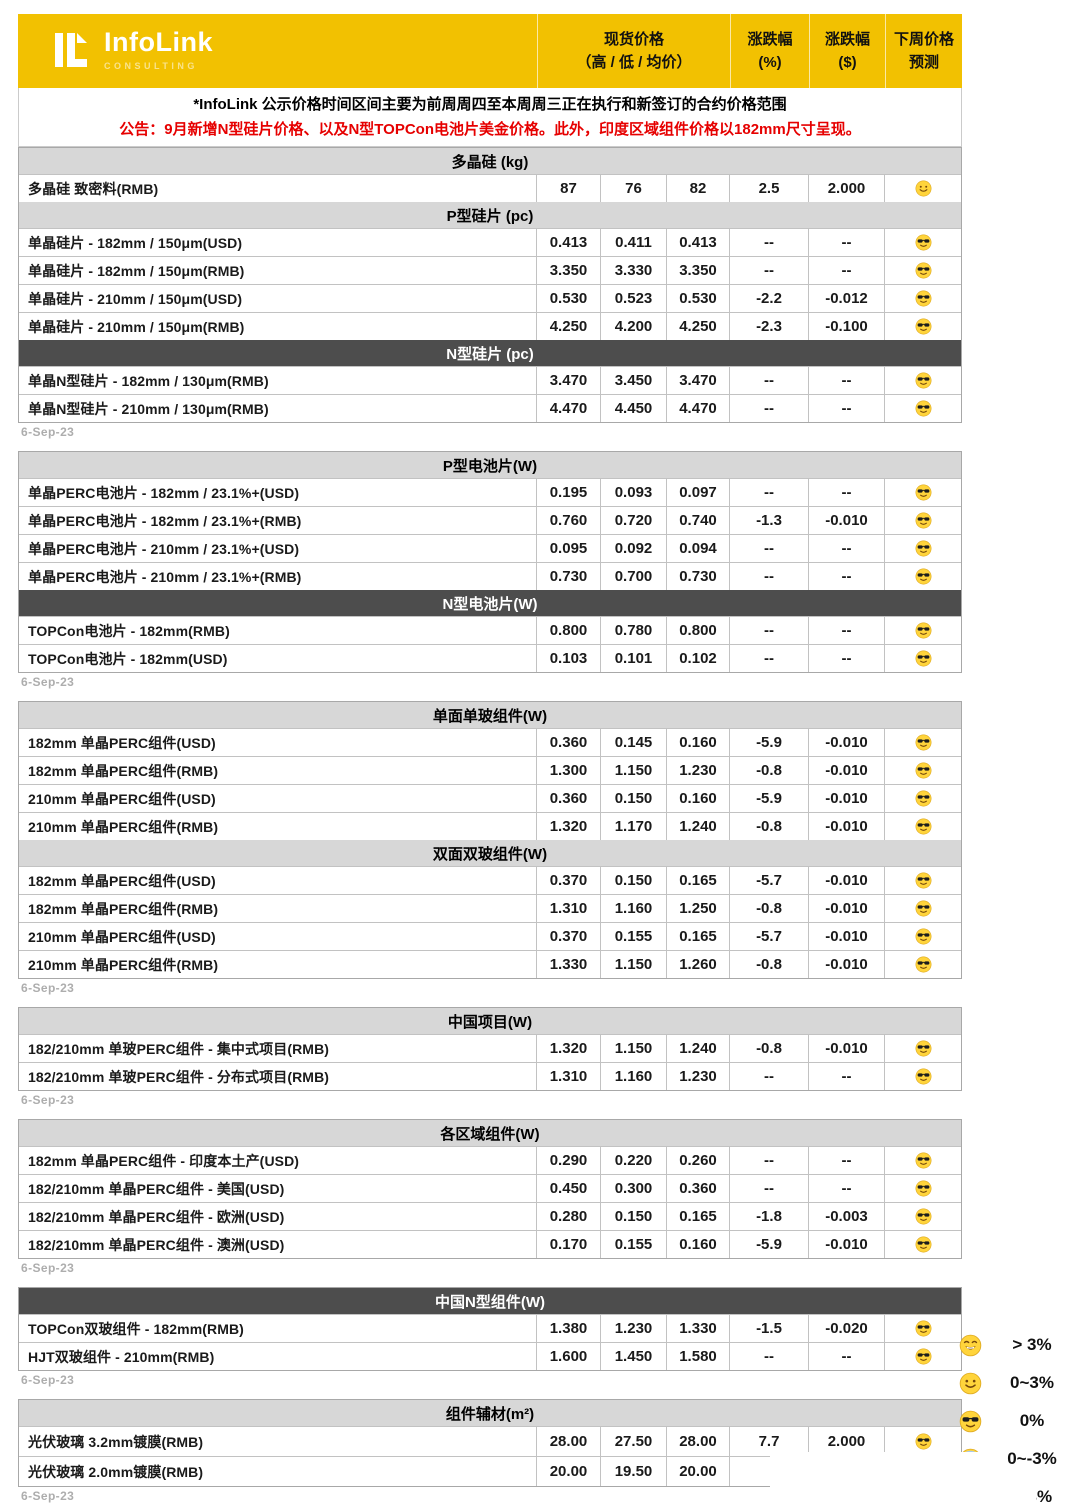 Image resolution: width=1080 pixels, height=1512 pixels. Describe the element at coordinates (697, 1471) in the screenshot. I see `price-avg-cell: 20.00` at that location.